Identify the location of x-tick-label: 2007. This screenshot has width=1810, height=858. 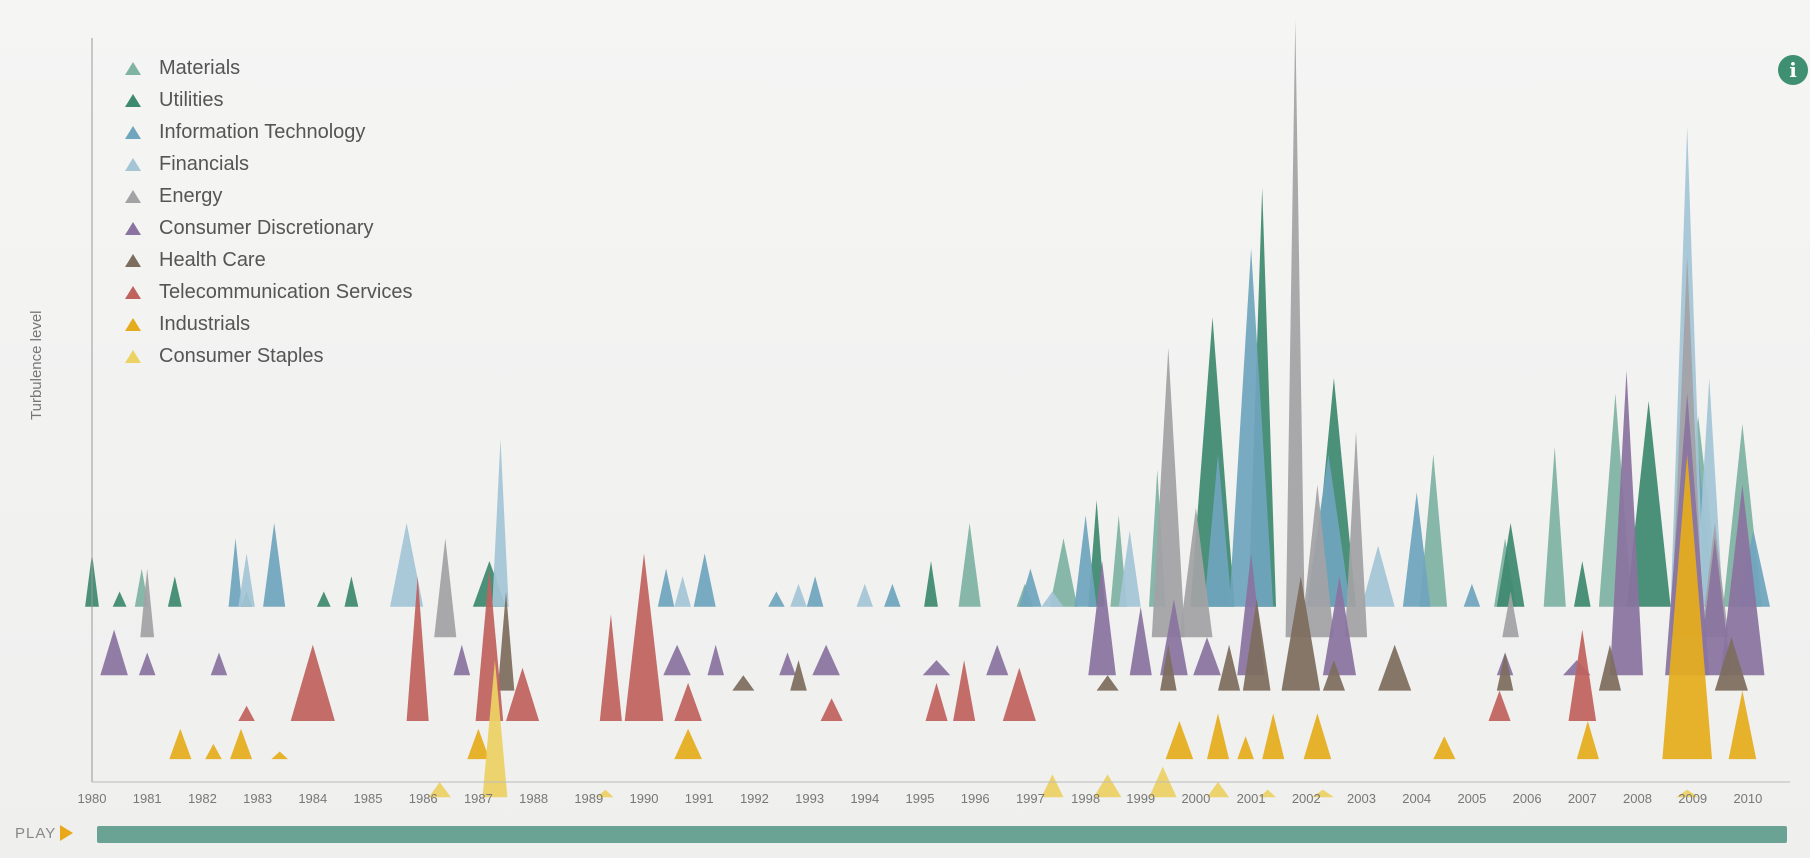
(1582, 798).